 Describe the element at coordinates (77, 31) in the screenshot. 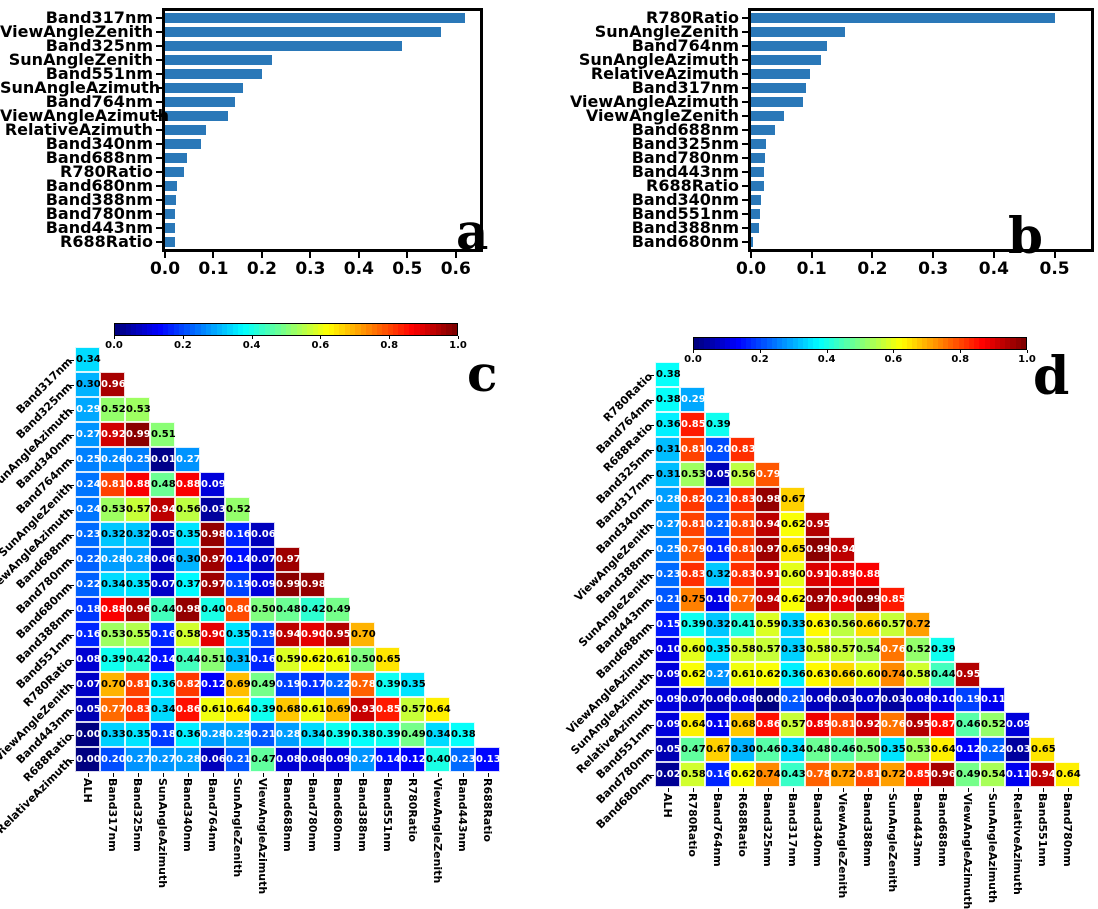

I see `category-label: ViewAngleZenith` at that location.